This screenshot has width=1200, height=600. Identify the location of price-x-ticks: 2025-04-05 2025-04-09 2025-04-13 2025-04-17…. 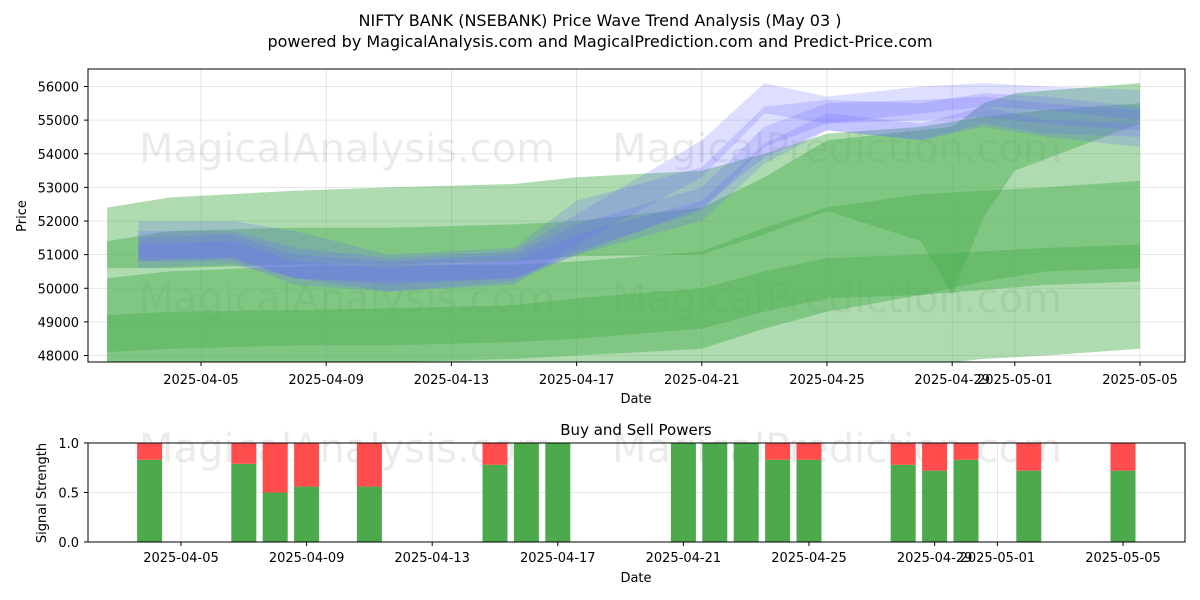
(670, 375).